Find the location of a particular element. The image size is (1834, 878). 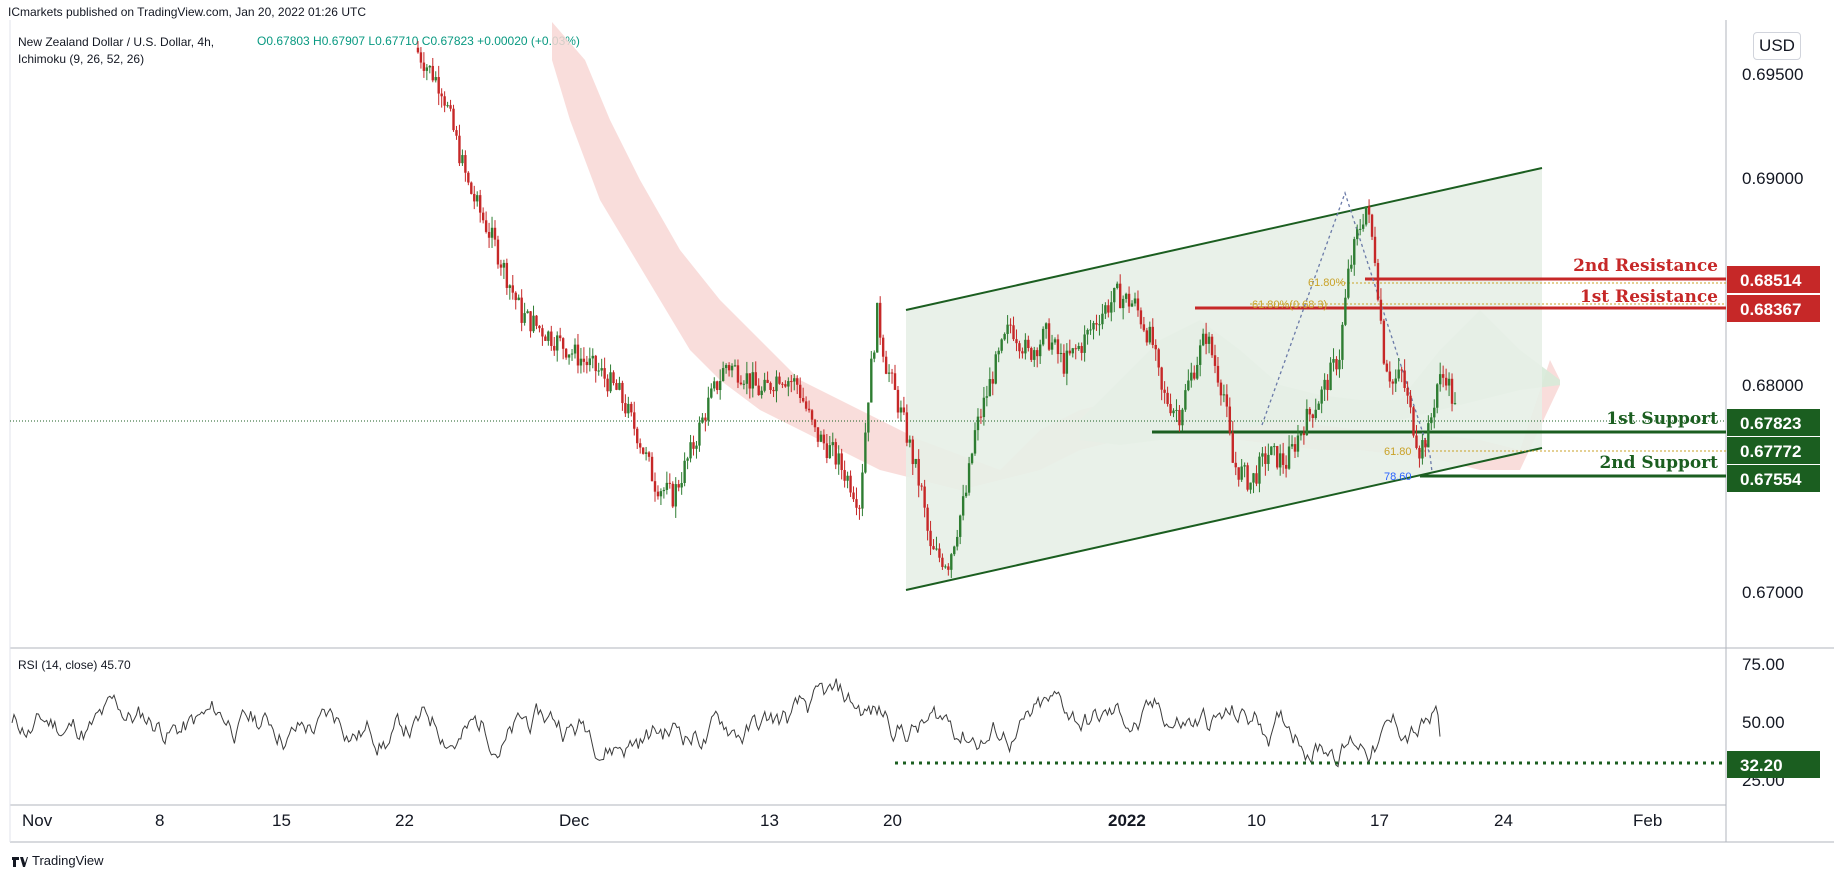

fib-label-mid: 61.80%(0.68 3) is located at coordinates (1289, 305).